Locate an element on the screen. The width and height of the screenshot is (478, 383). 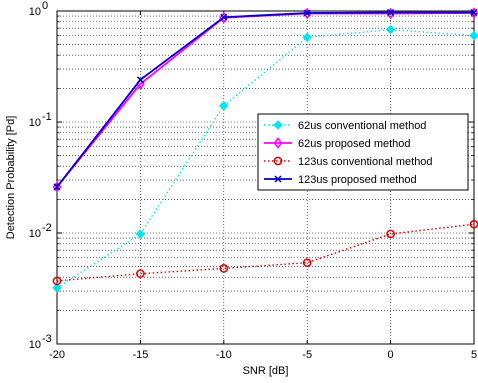
y-tick-exponent: 0 is located at coordinates (45, 6).